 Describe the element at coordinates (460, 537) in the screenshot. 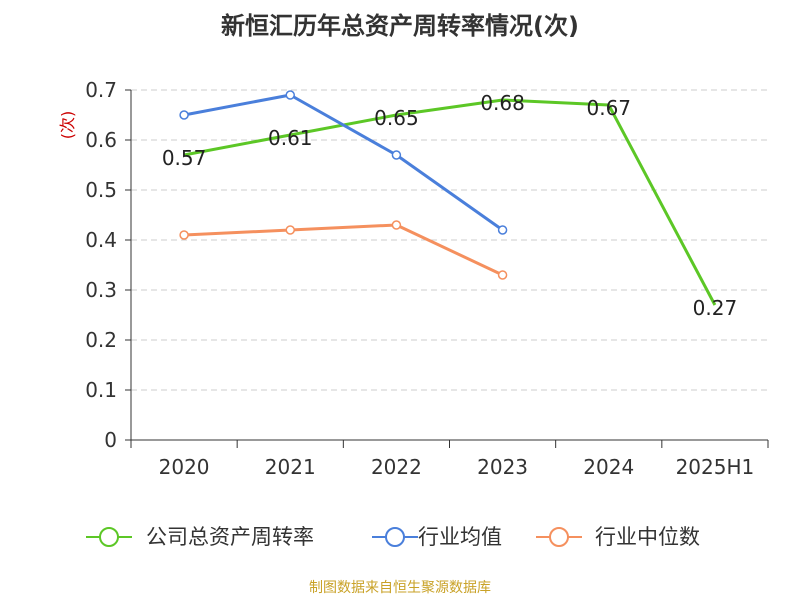

I see `legend-label: 行业均值` at that location.